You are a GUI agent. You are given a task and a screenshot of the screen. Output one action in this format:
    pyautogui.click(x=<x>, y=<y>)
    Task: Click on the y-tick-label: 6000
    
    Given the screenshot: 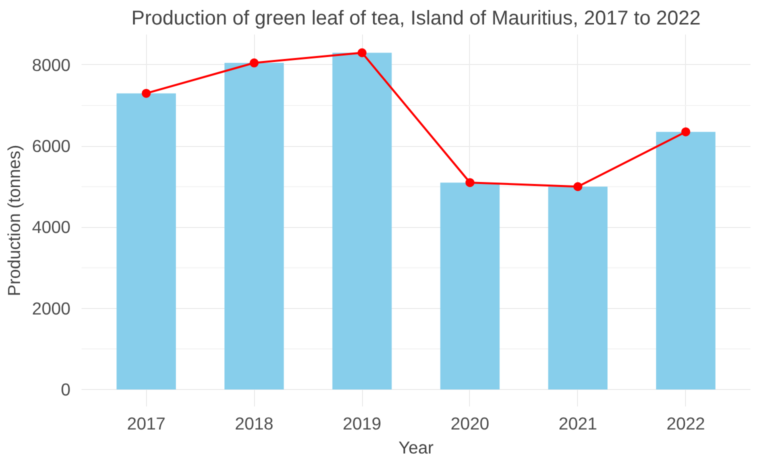 What is the action you would take?
    pyautogui.click(x=51, y=146)
    